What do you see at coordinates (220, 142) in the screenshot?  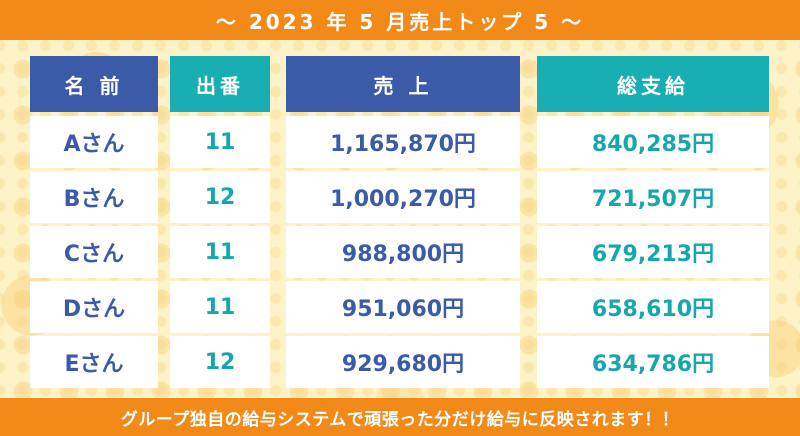 I see `row-1-shifts: 11` at bounding box center [220, 142].